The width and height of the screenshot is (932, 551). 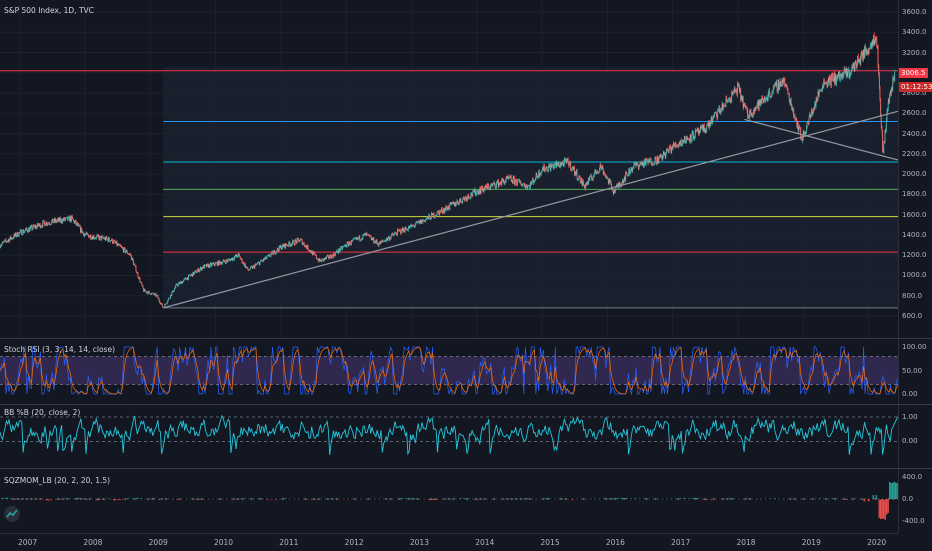 I want to click on price-tick: 1800.0, so click(x=914, y=194).